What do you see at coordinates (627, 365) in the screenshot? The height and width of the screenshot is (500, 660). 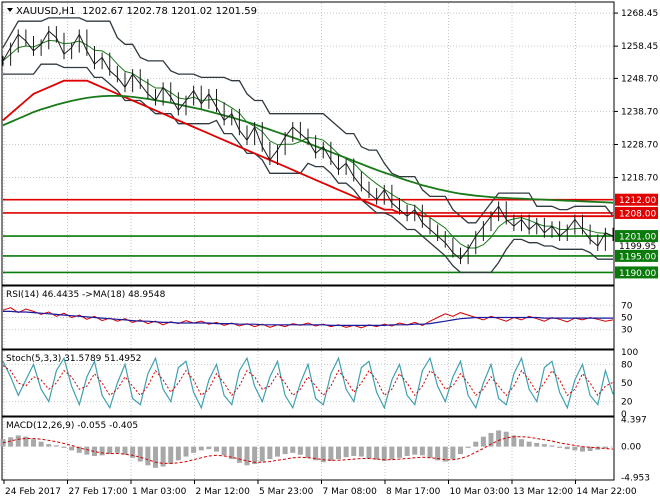 I see `stochastic-y-tick-label: 80` at bounding box center [627, 365].